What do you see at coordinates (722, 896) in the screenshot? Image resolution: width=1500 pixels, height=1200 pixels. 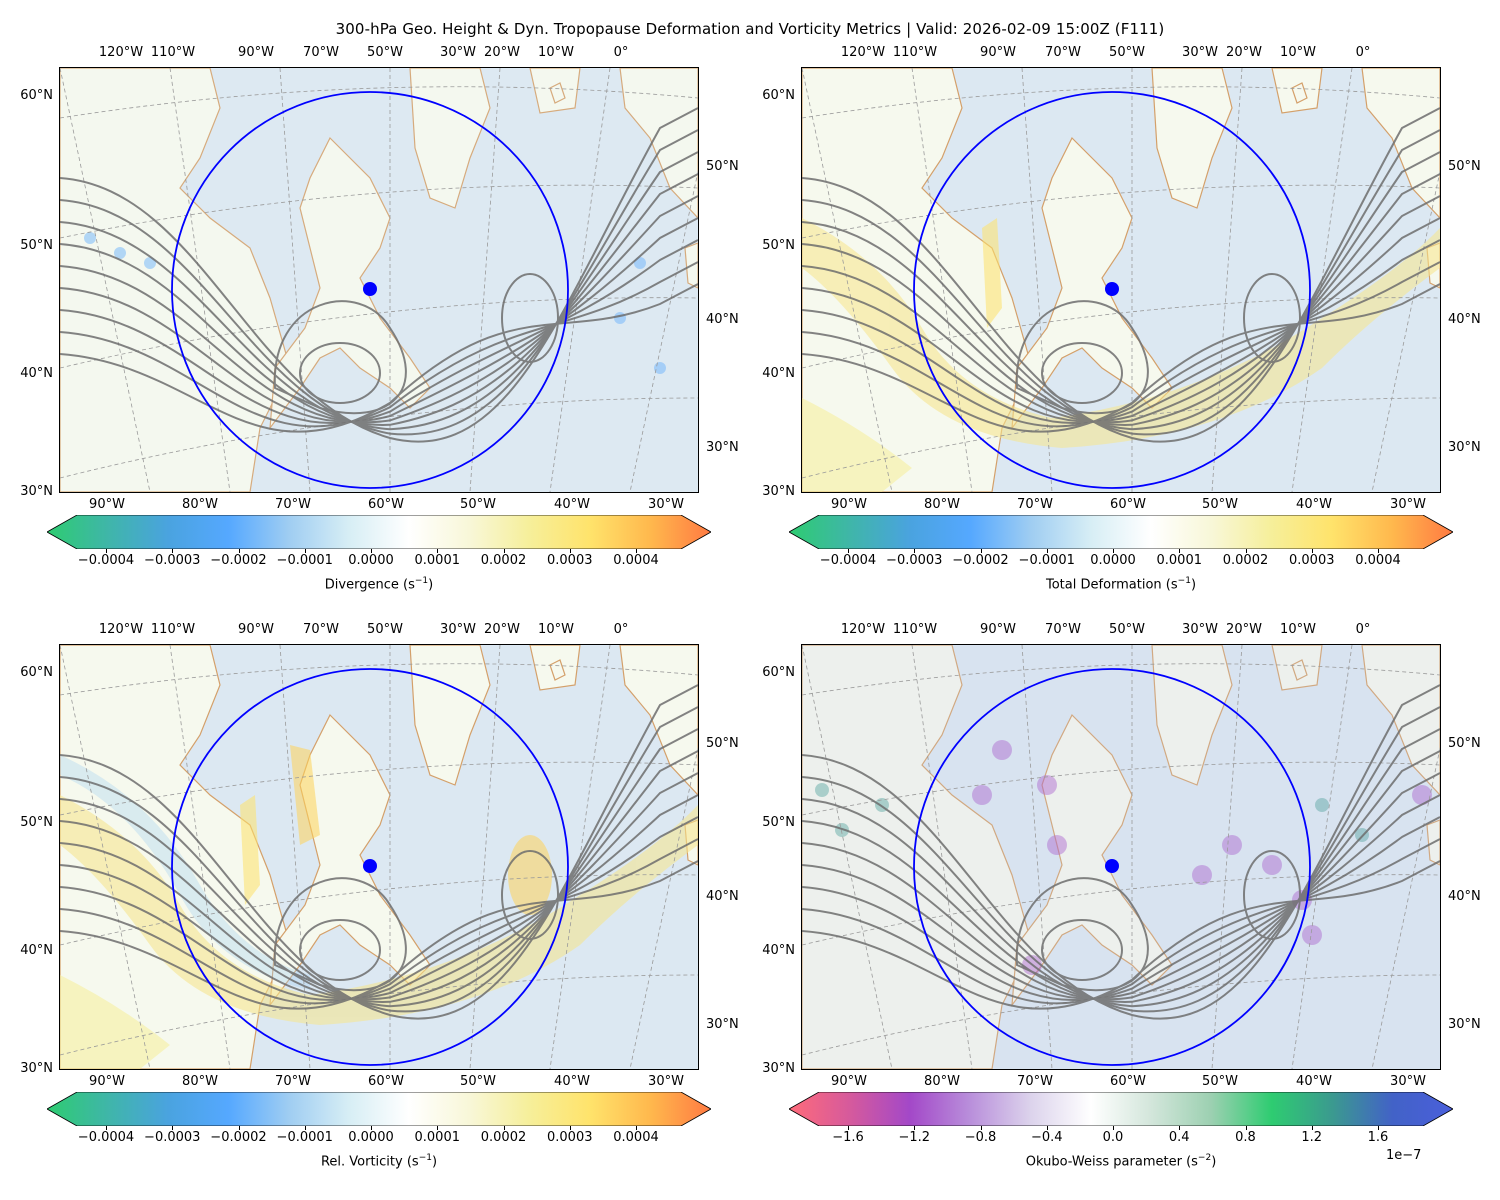 I see `right-lat-label: 40°N` at bounding box center [722, 896].